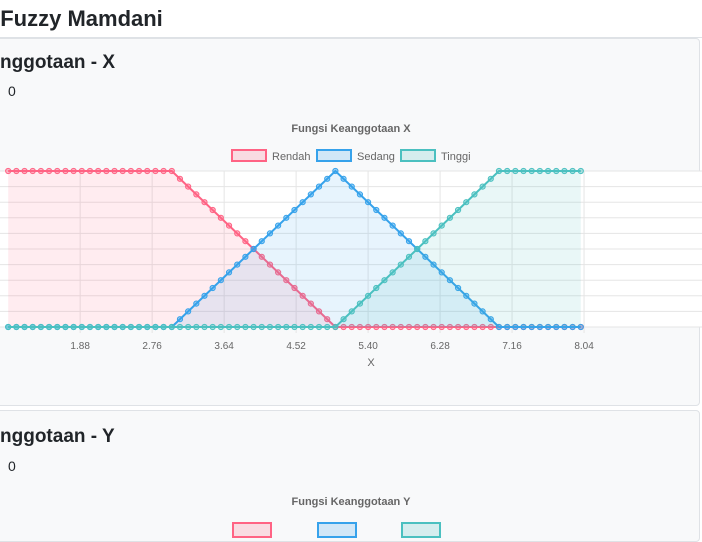 Image resolution: width=702 pixels, height=542 pixels. Describe the element at coordinates (456, 157) in the screenshot. I see `legend-label-tinggi: Tinggi` at that location.